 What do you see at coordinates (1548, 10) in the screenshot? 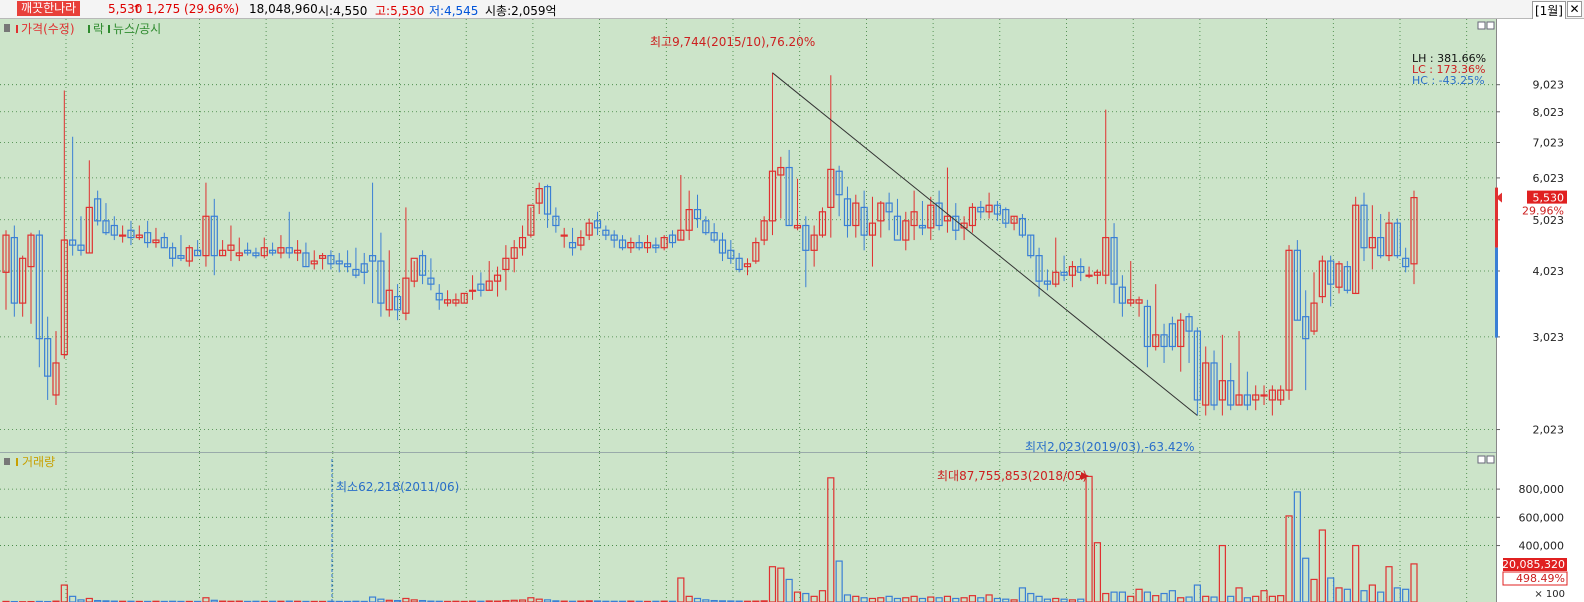
I see `period-selector-button: [1월]` at bounding box center [1548, 10].